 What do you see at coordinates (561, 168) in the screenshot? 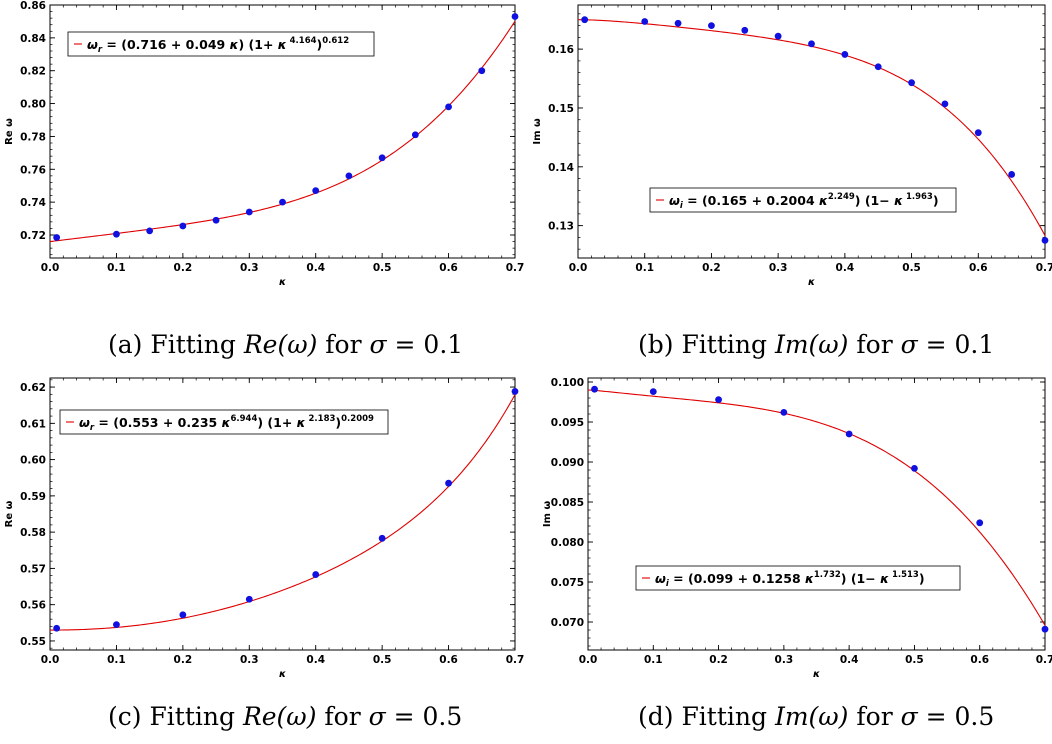
I see `y-tick-label: 0.14` at bounding box center [561, 168].